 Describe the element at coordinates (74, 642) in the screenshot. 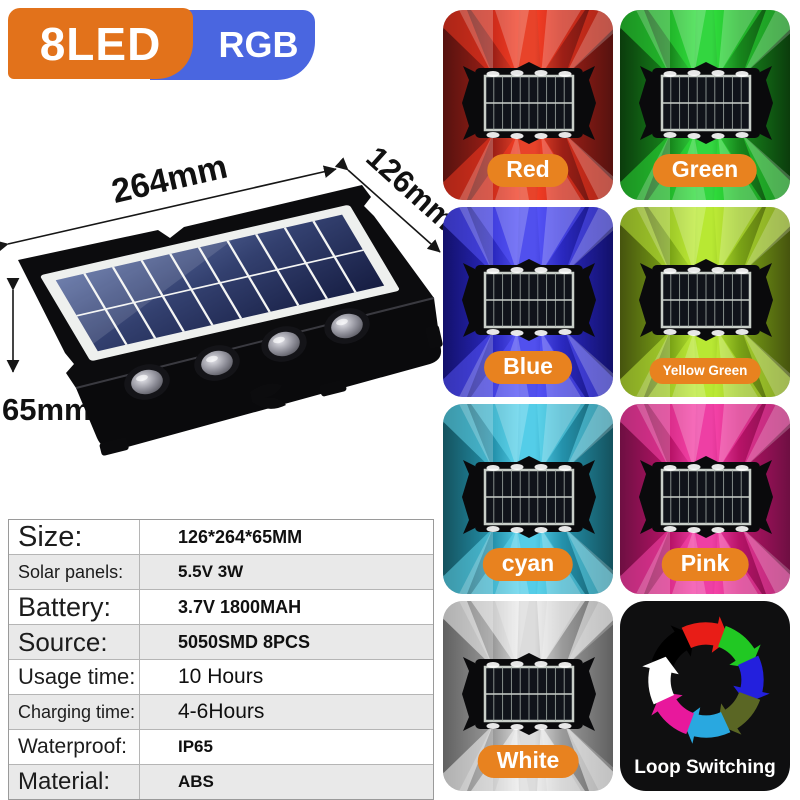

I see `spec-label: Source:` at that location.